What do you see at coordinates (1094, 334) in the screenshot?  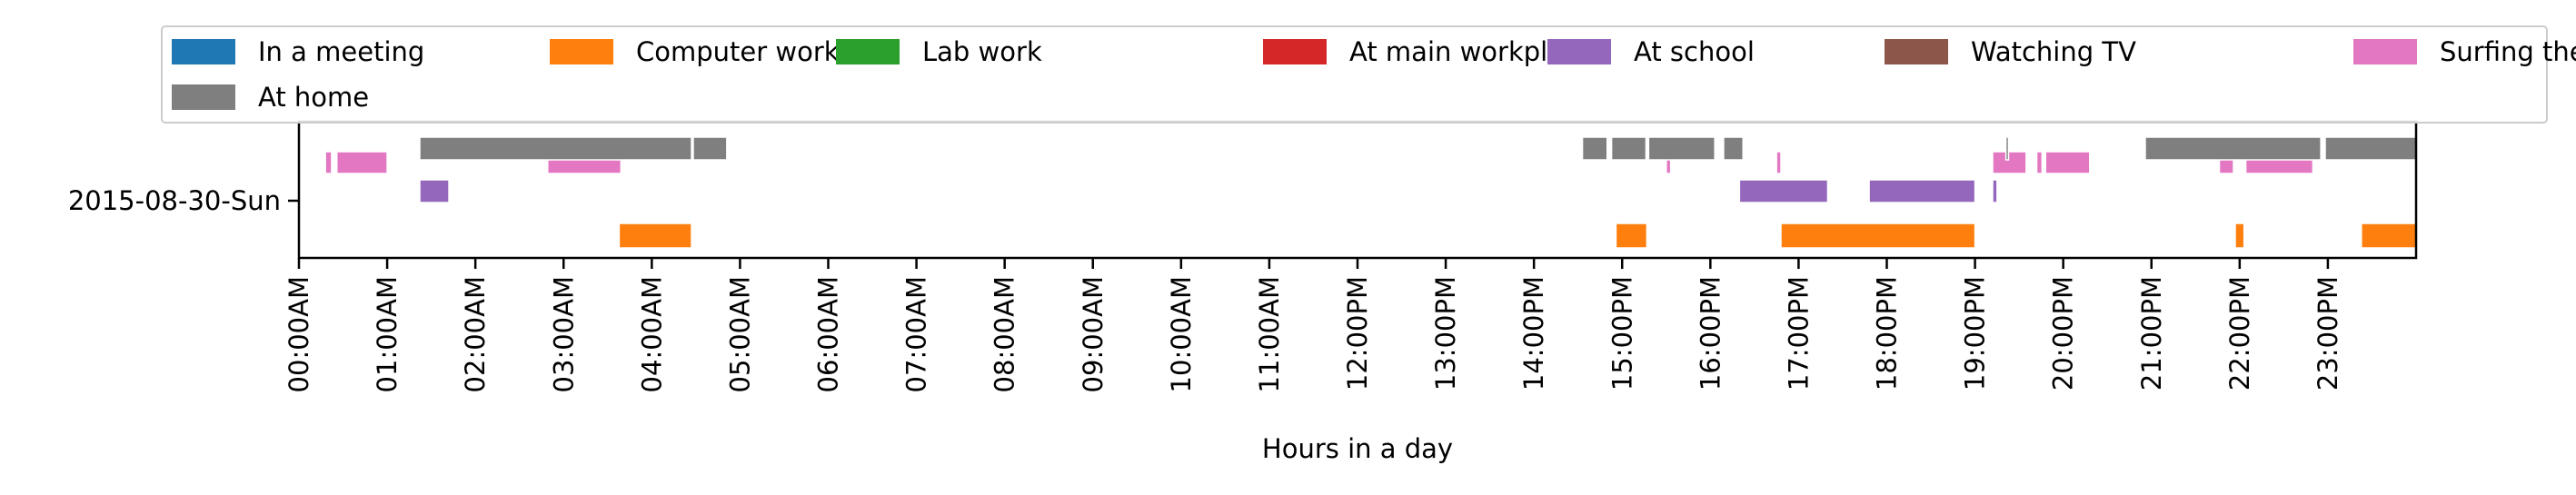 I see `x-tick-label: 09:00AM` at bounding box center [1094, 334].